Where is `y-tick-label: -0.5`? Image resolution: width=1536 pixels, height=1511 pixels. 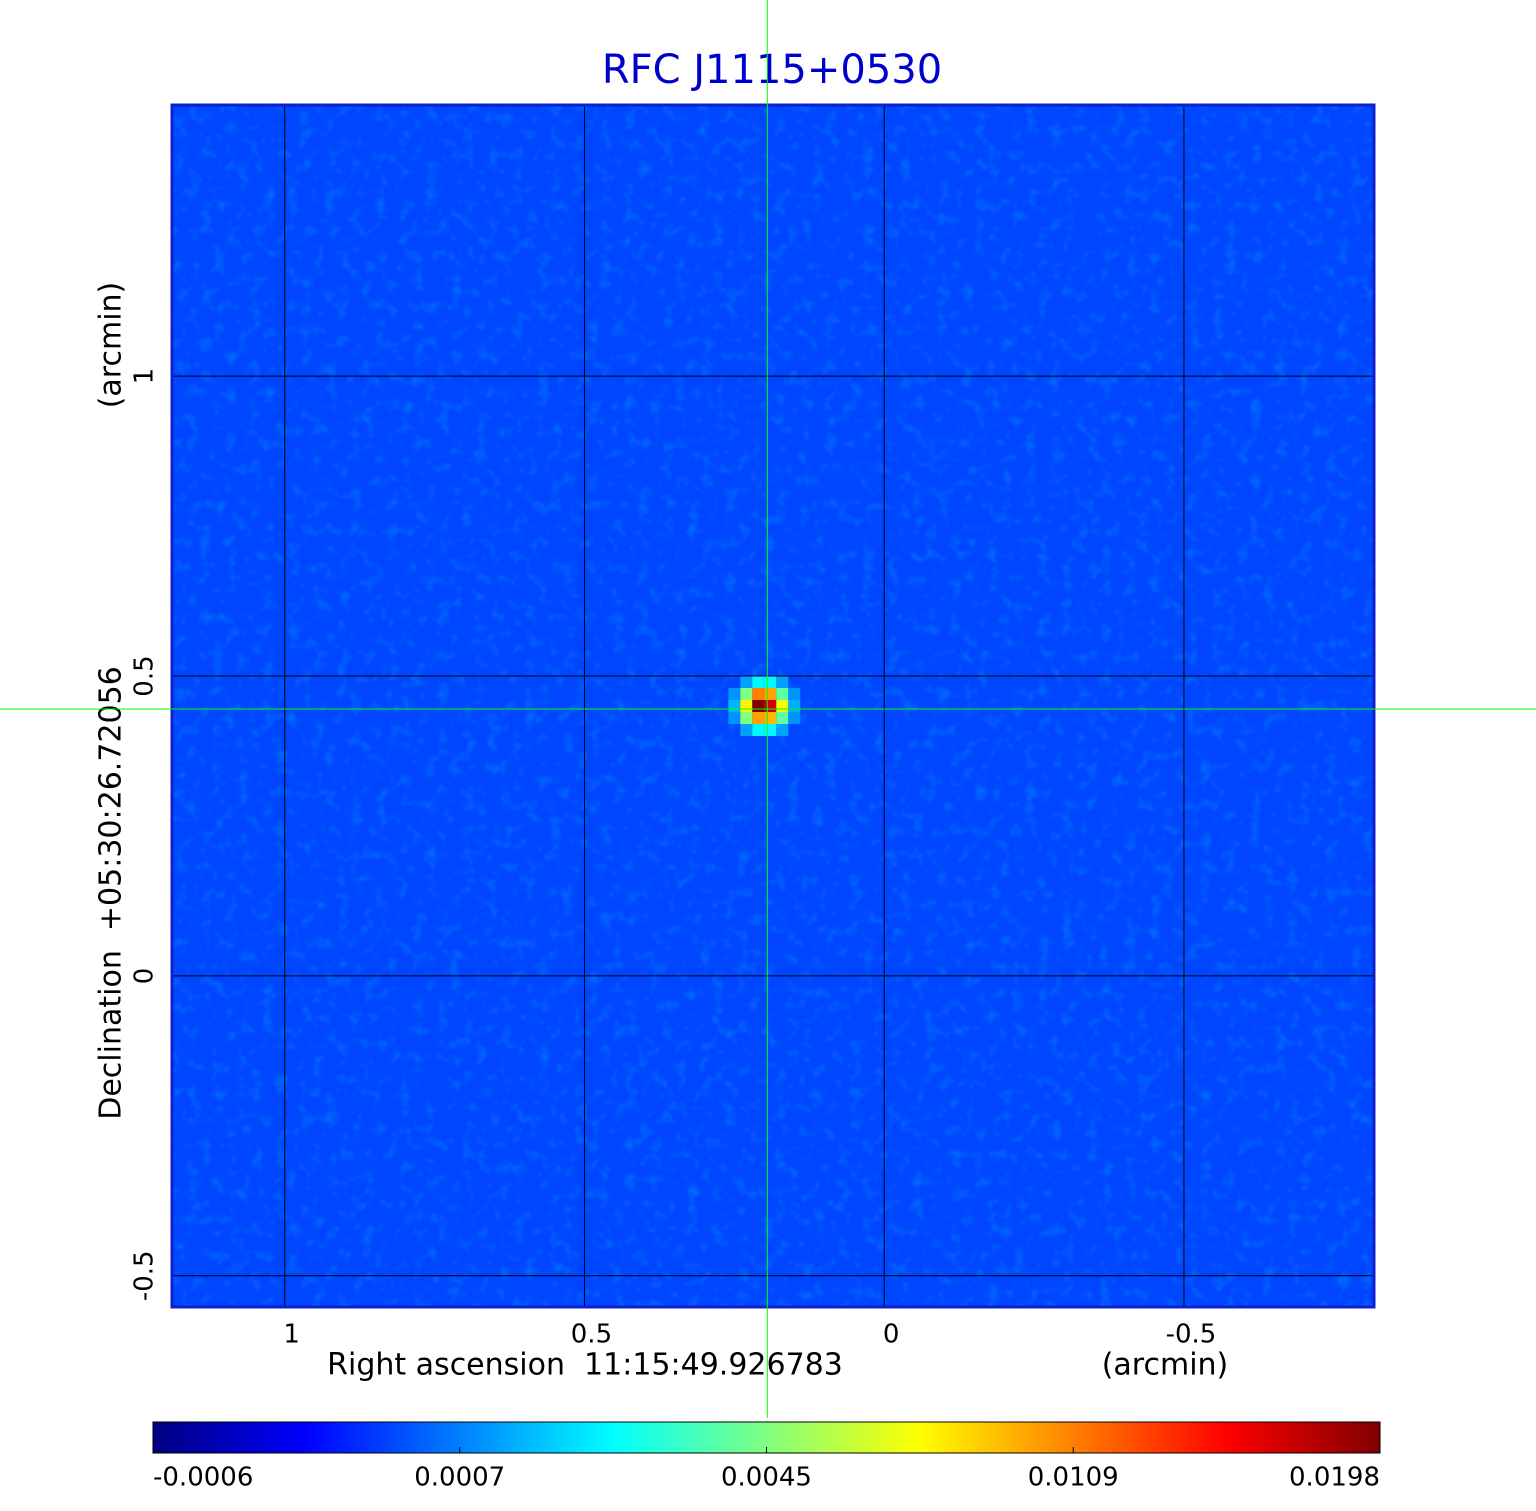 y-tick-label: -0.5 is located at coordinates (145, 1275).